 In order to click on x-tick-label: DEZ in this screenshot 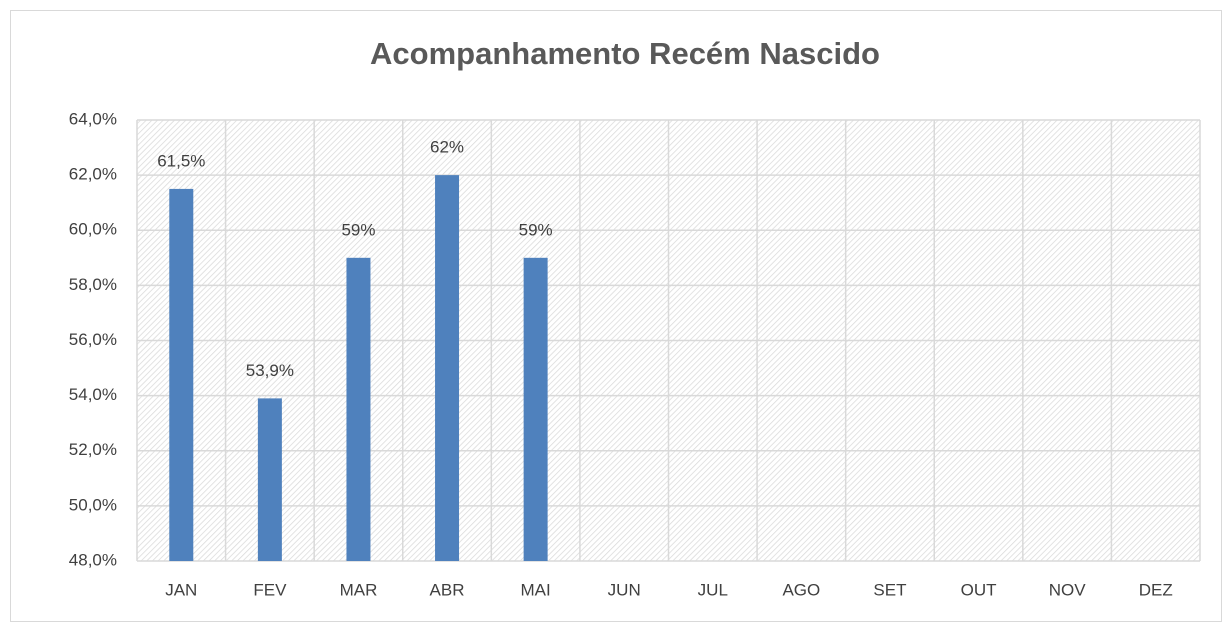, I will do `click(1156, 589)`.